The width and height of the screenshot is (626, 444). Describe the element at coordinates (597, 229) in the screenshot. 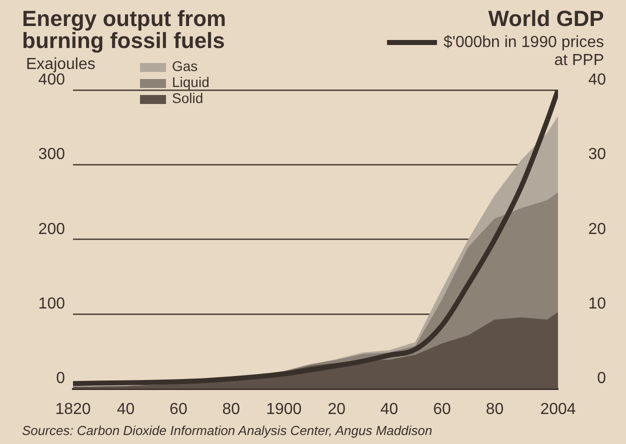

I see `y2-tick-label: 20` at that location.